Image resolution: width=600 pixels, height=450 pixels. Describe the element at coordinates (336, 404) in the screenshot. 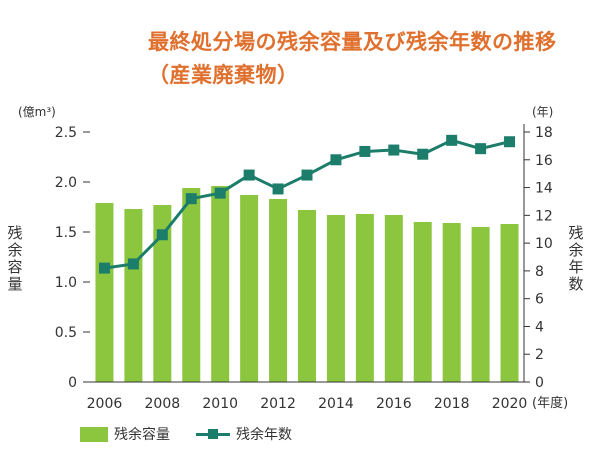

I see `x-tick-label: 2014` at that location.